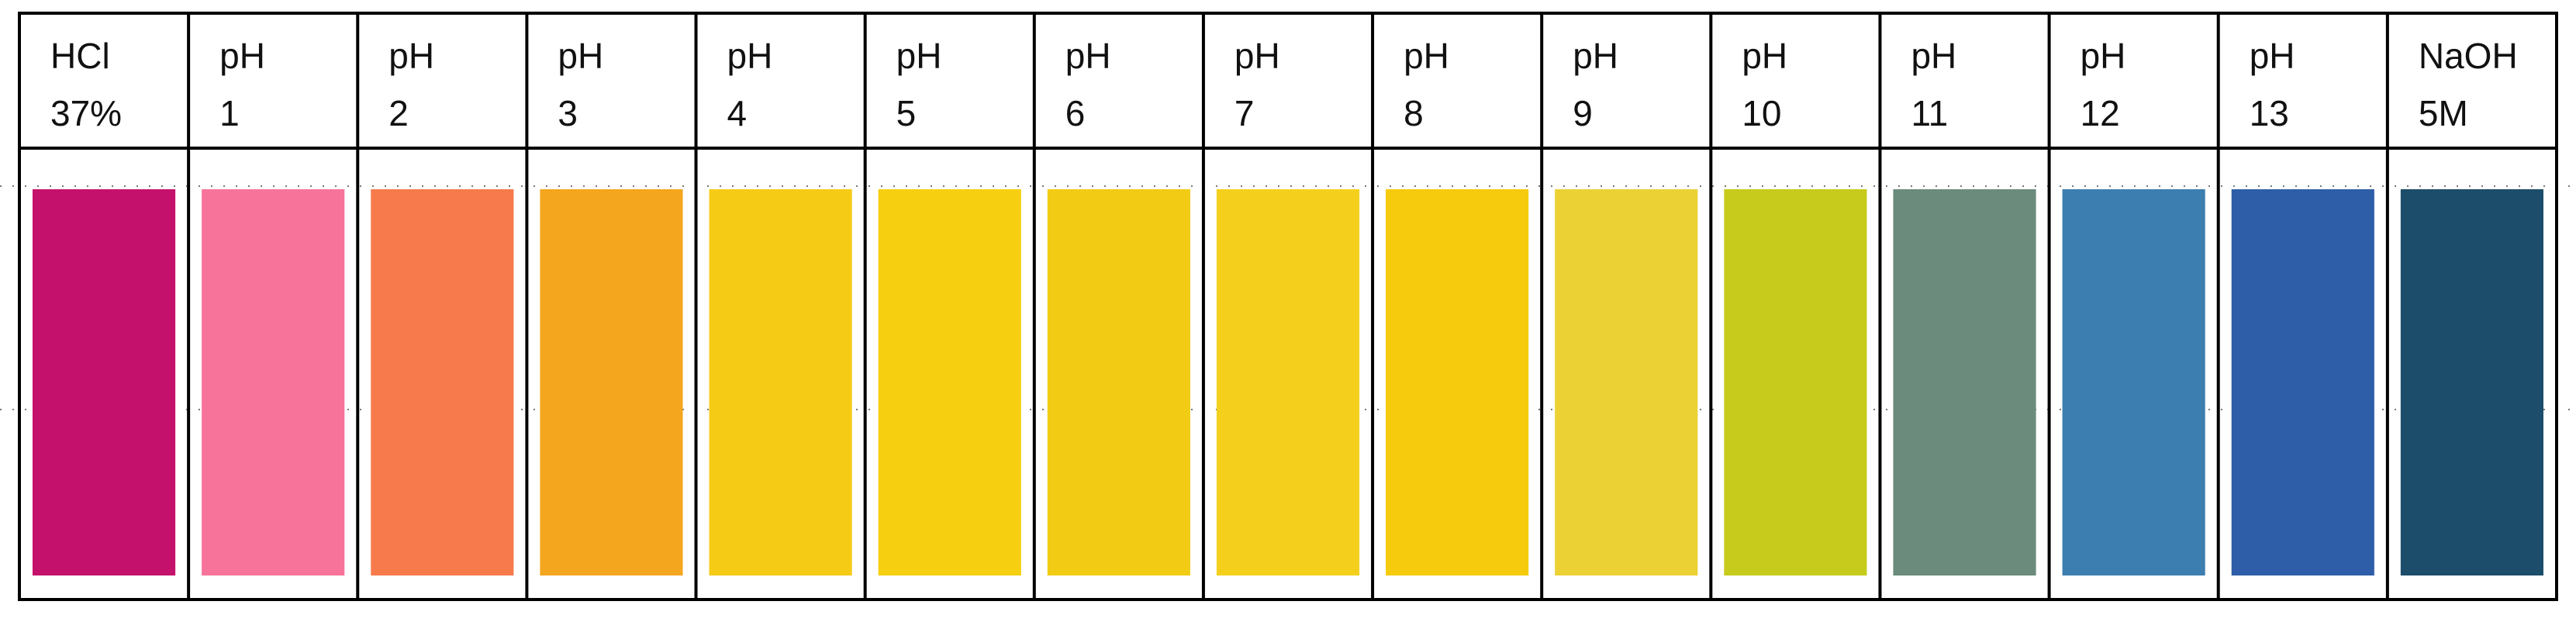  I want to click on column-label: 7, so click(1244, 113).